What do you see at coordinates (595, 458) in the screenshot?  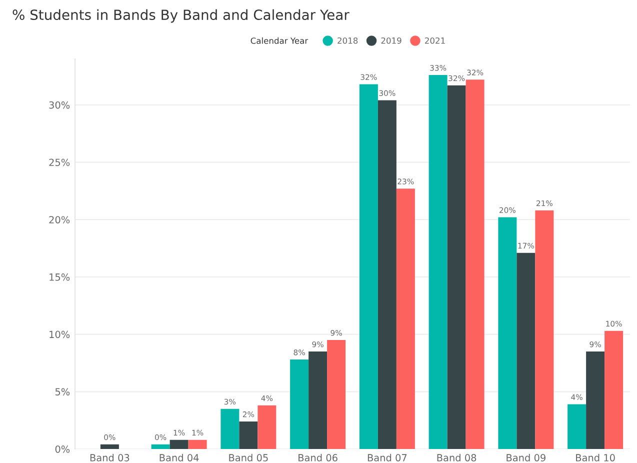 I see `x-tick-label: Band 10` at bounding box center [595, 458].